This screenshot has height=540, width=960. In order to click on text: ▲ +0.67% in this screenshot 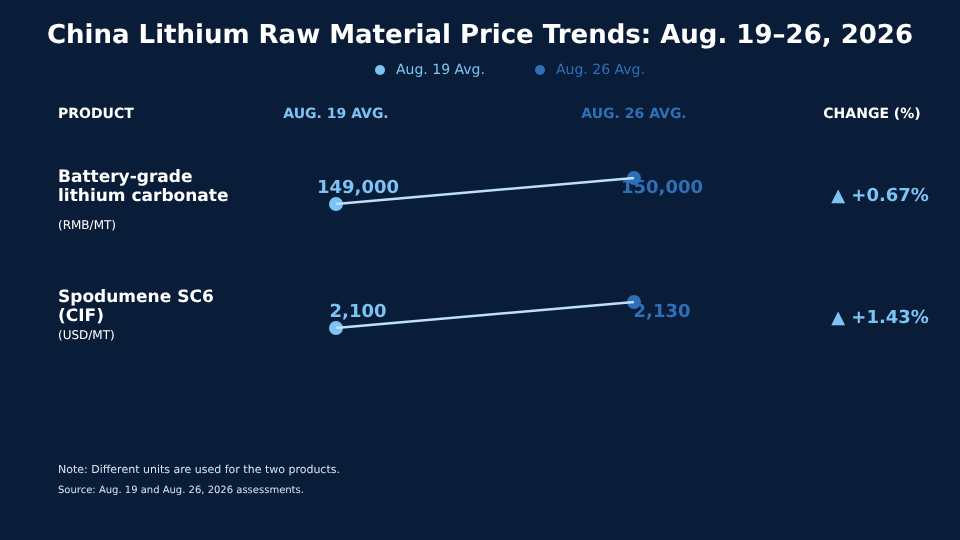, I will do `click(880, 196)`.